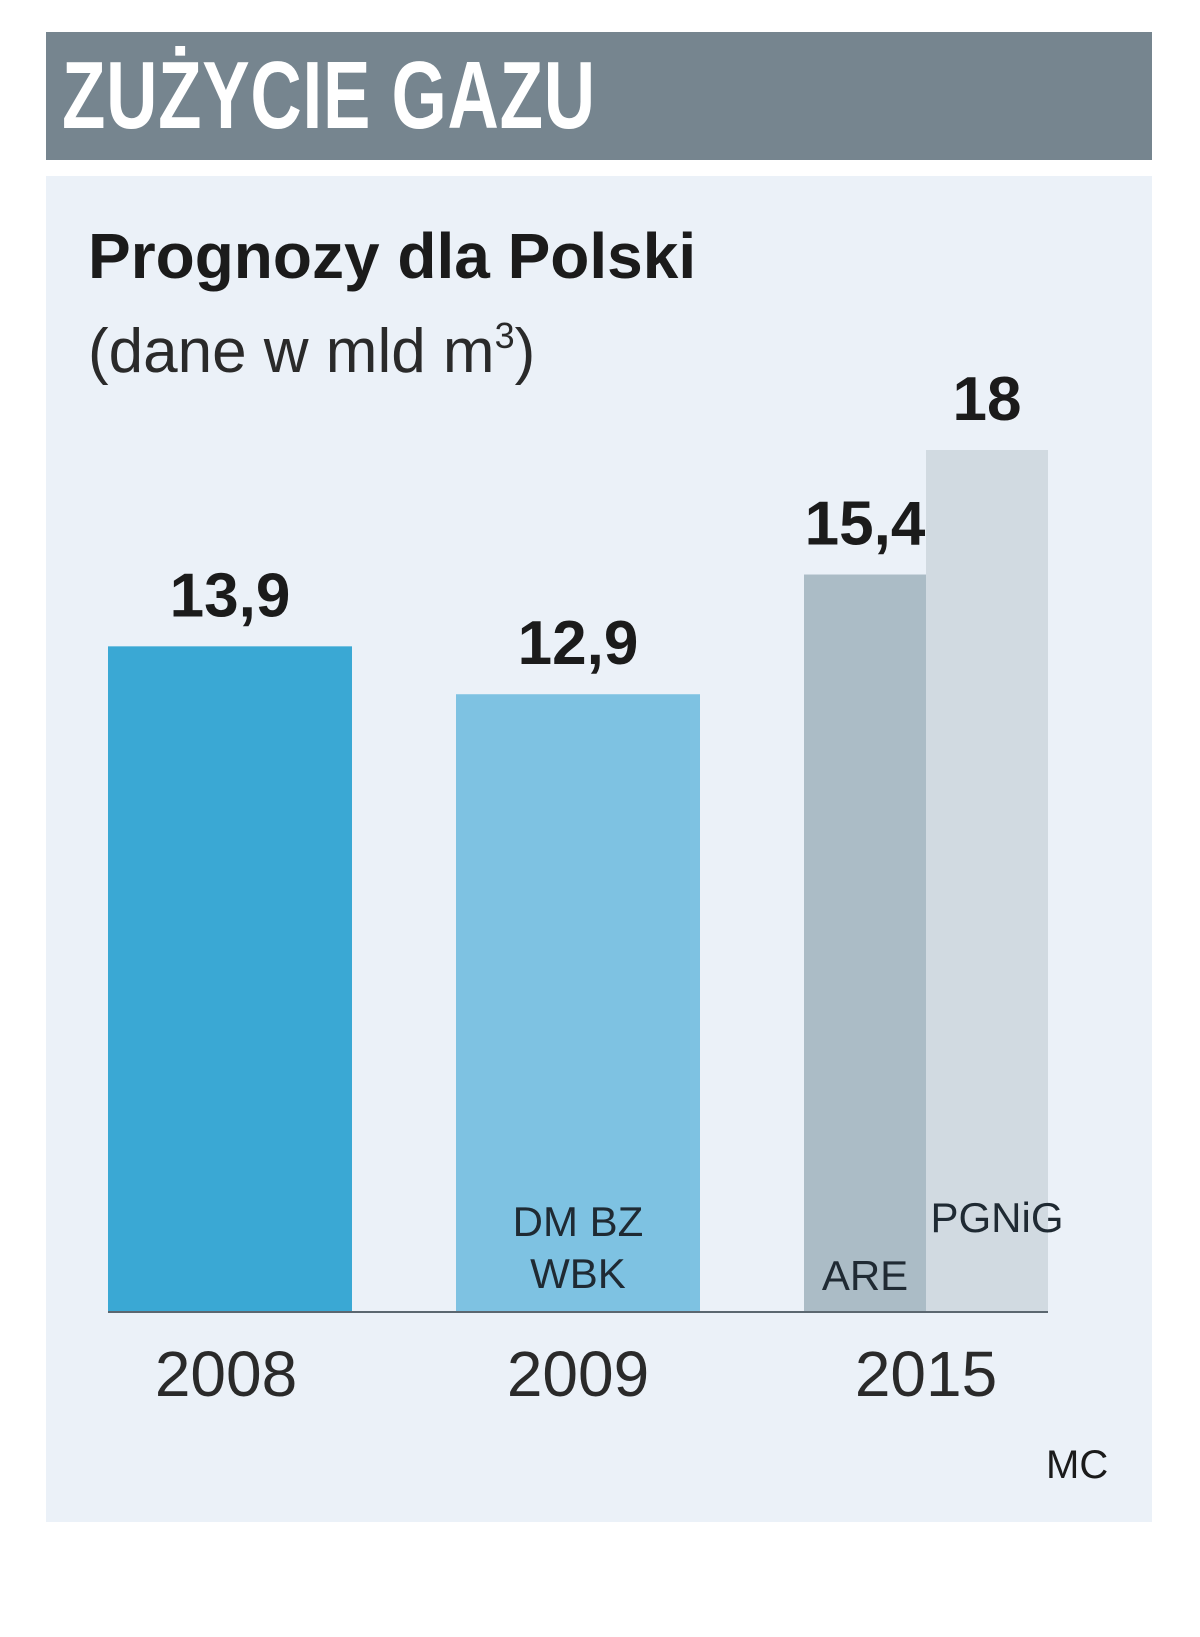  What do you see at coordinates (1077, 1465) in the screenshot?
I see `source-label: MC` at bounding box center [1077, 1465].